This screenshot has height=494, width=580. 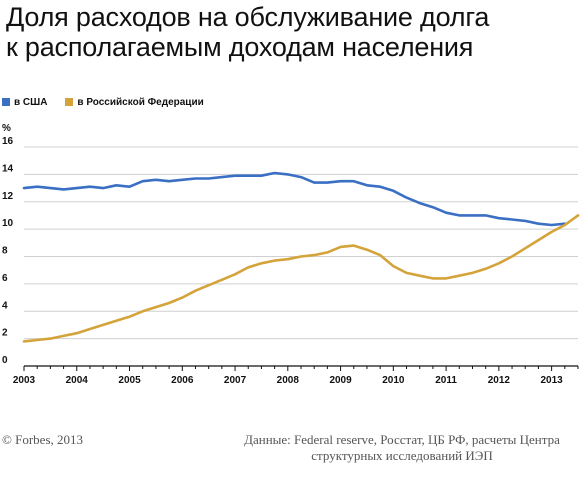 I want to click on x-tick-label: 2003, so click(x=24, y=380).